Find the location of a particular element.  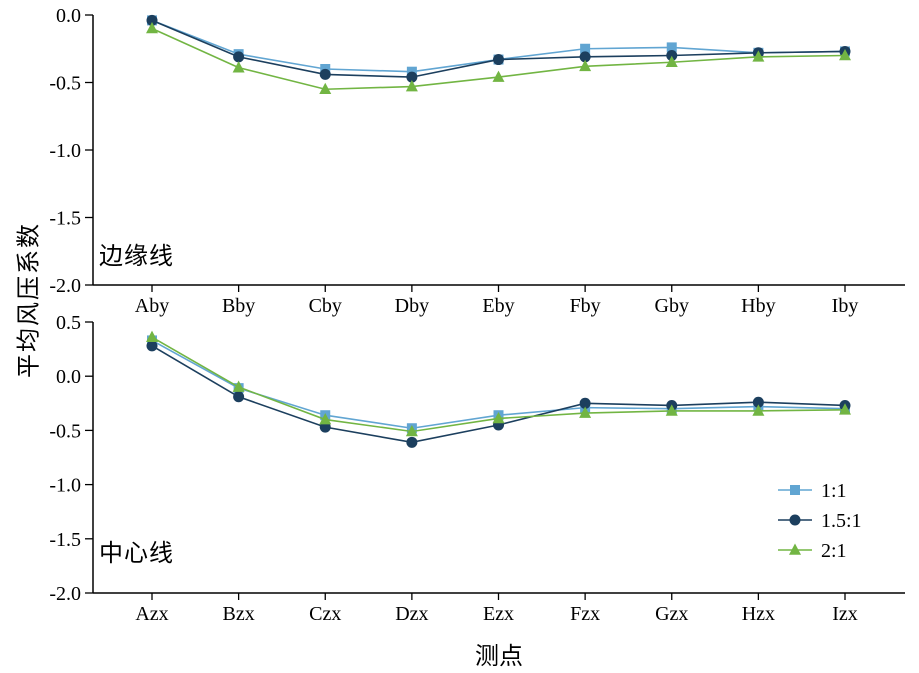

x-tick-label: Aby is located at coordinates (152, 306).